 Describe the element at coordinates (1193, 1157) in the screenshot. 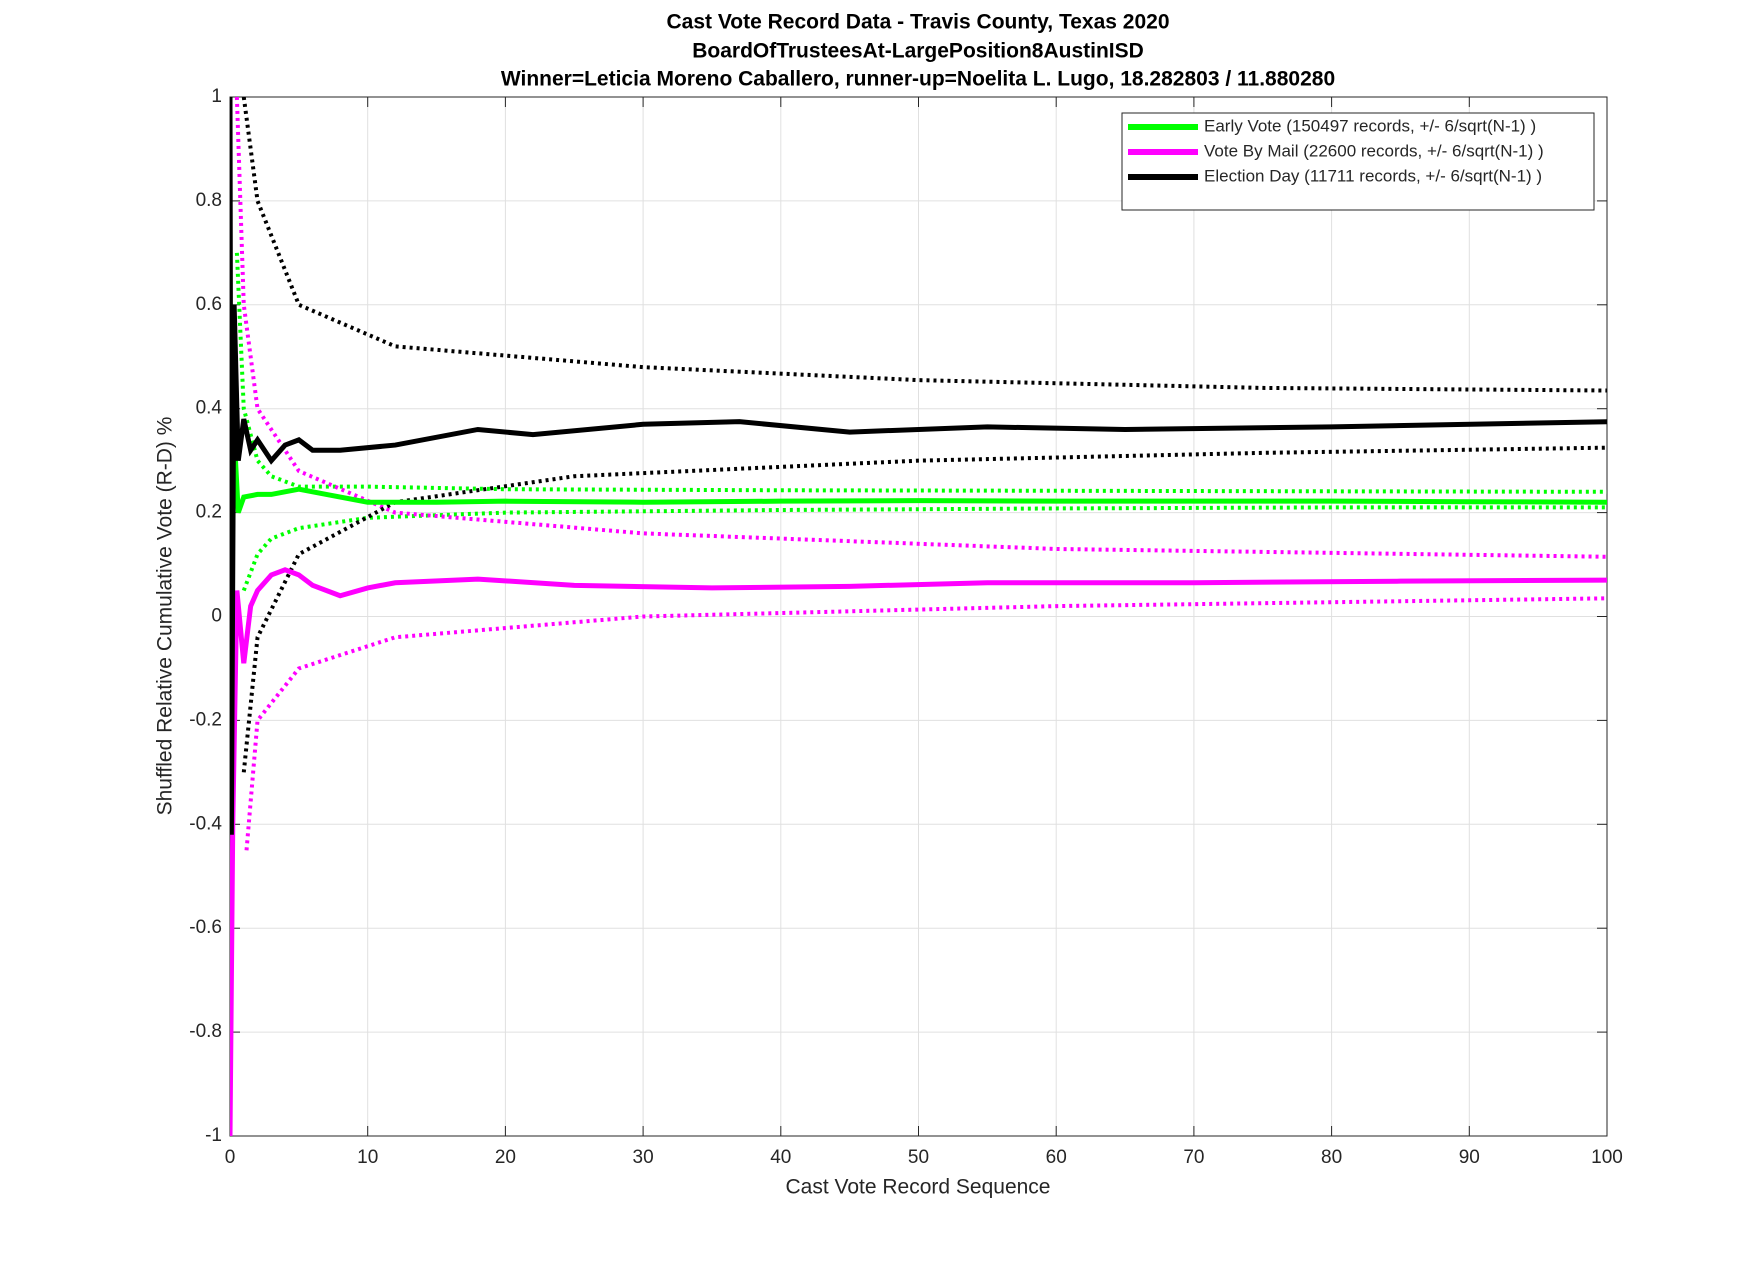

I see `x-tick-label: 70` at that location.